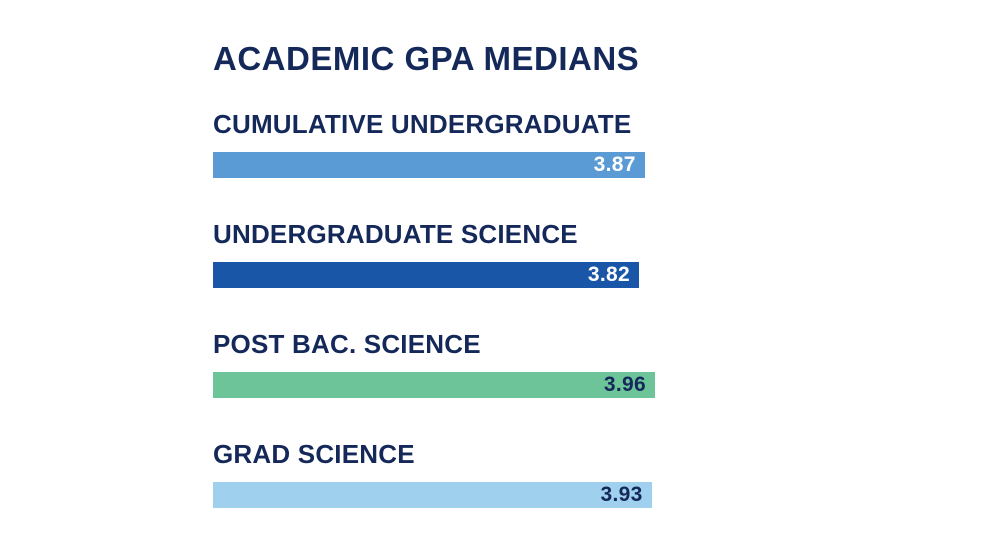 This screenshot has width=991, height=550. I want to click on category-label: GRAD SCIENCE, so click(314, 454).